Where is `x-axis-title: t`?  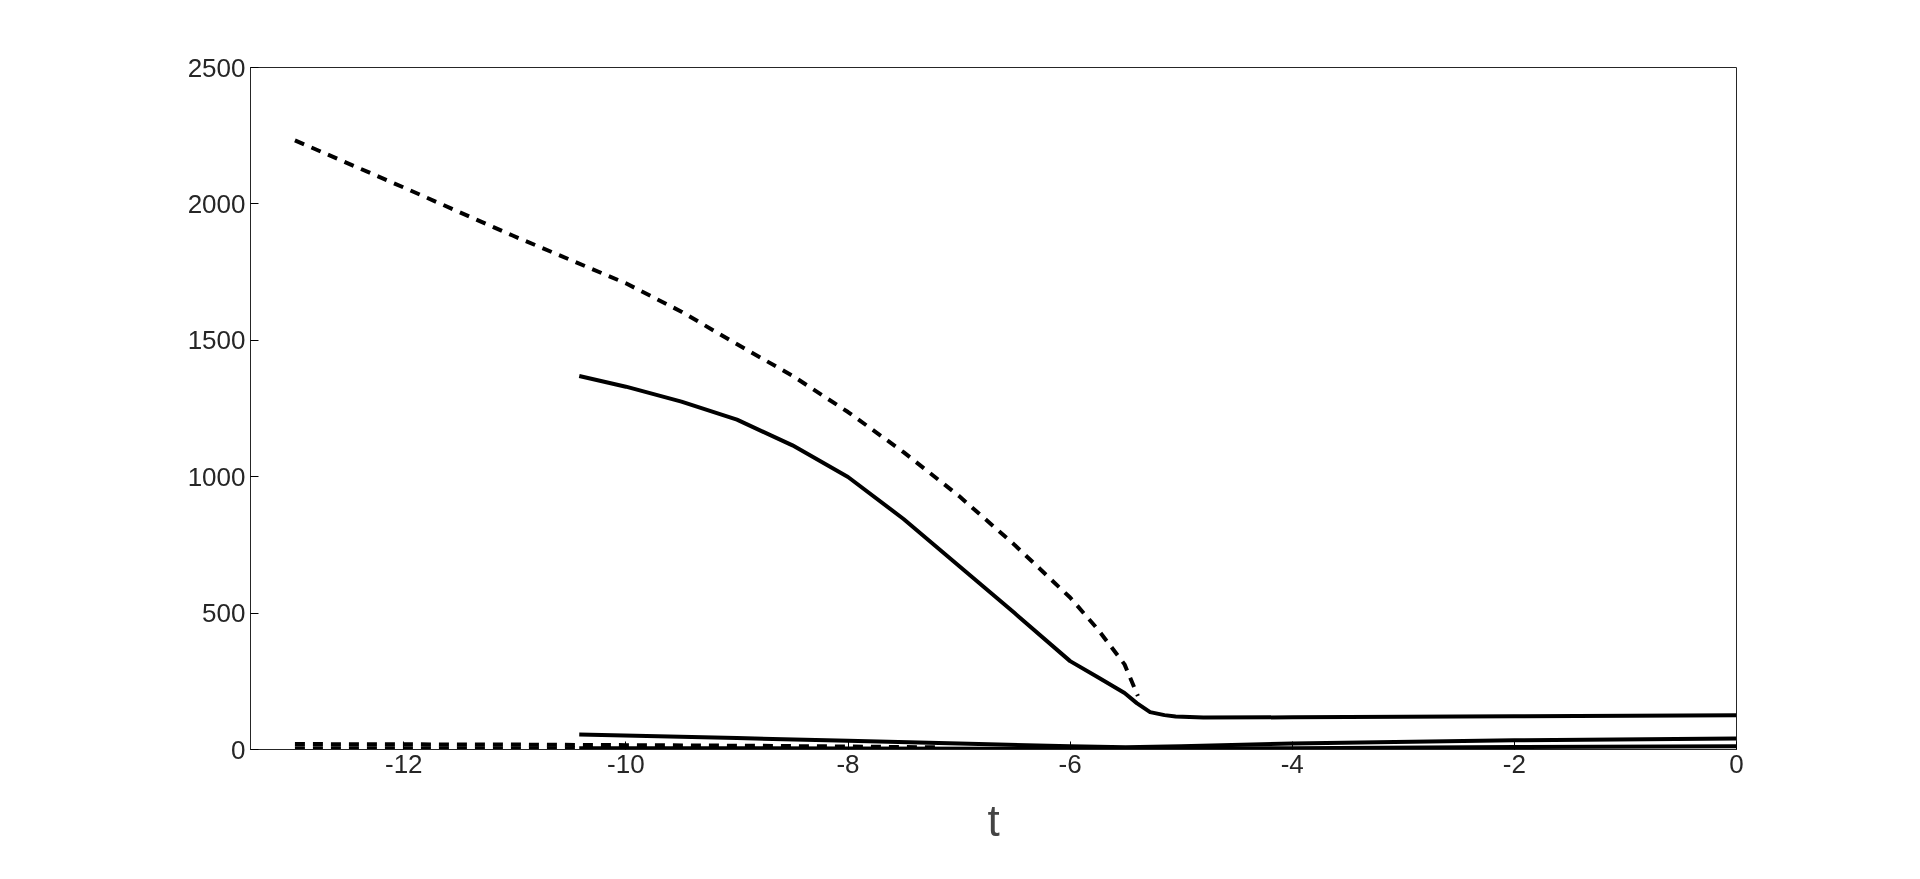 x-axis-title: t is located at coordinates (993, 820).